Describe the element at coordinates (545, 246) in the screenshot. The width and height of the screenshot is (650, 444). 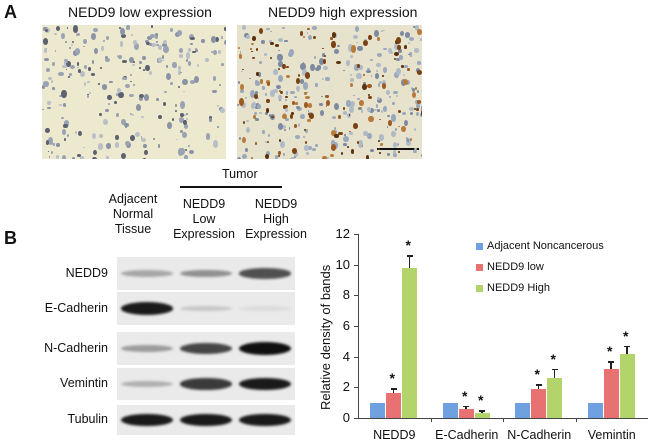
I see `legend-label: Adjacent Noncancerous` at that location.